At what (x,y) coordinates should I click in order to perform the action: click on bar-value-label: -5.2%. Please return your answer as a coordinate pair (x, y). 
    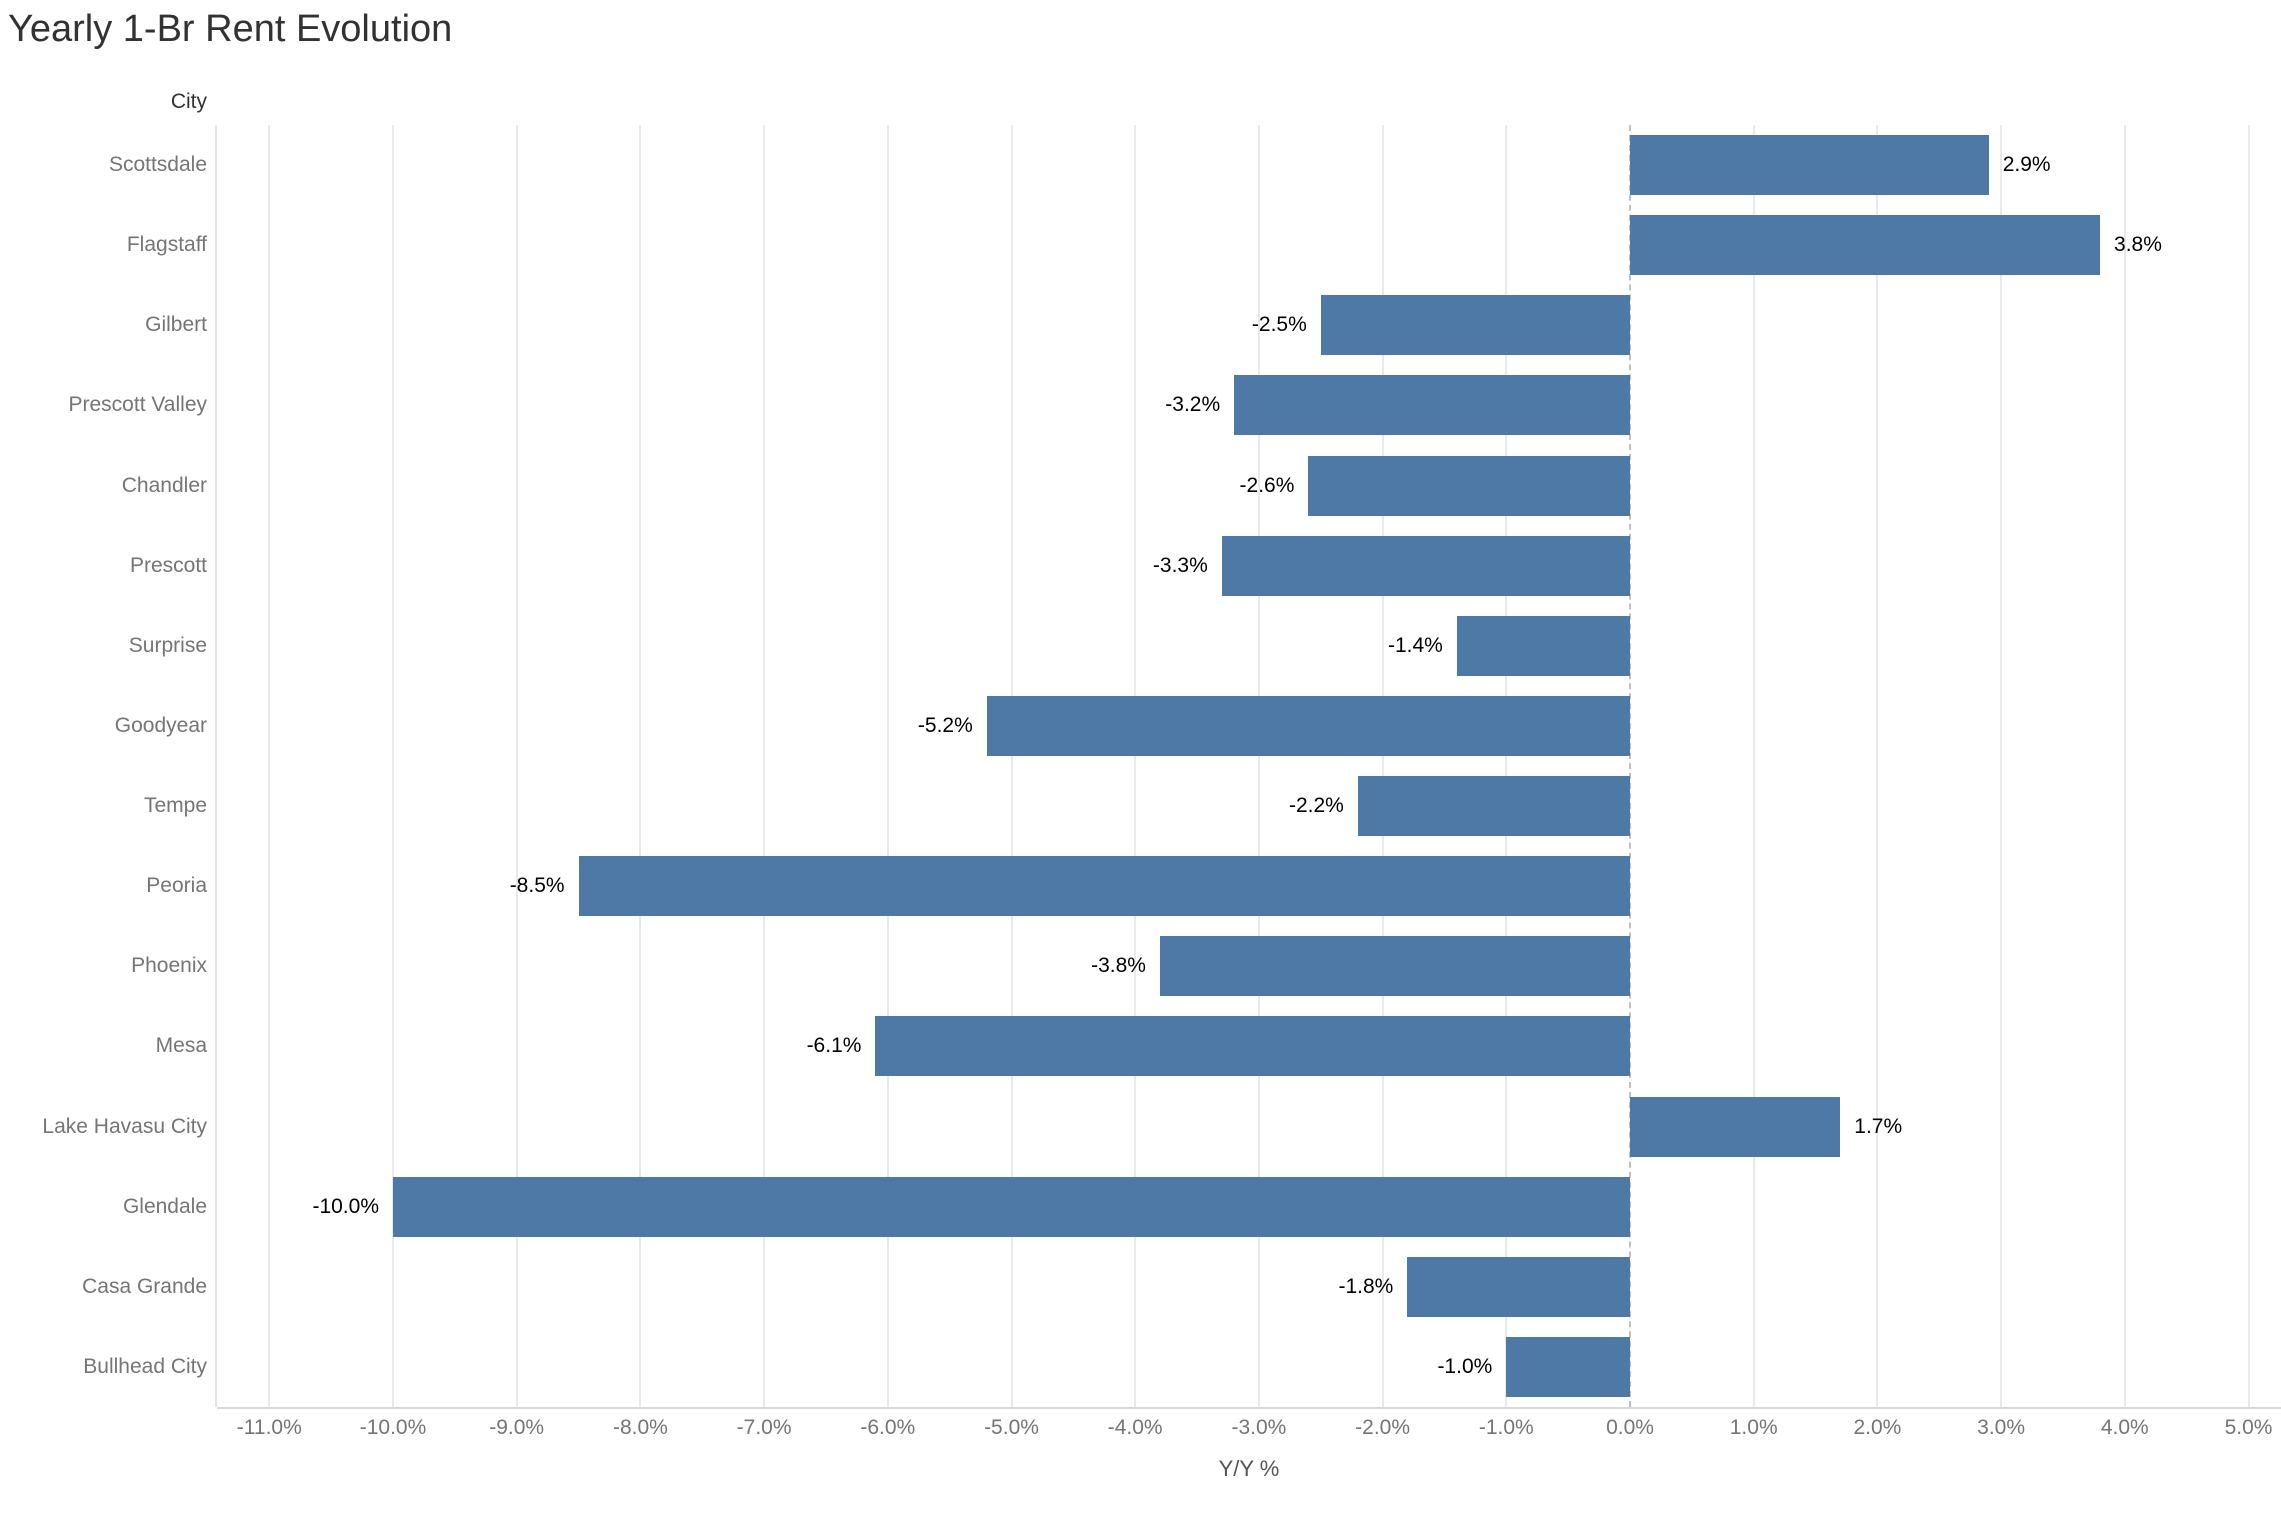
    Looking at the image, I should click on (945, 725).